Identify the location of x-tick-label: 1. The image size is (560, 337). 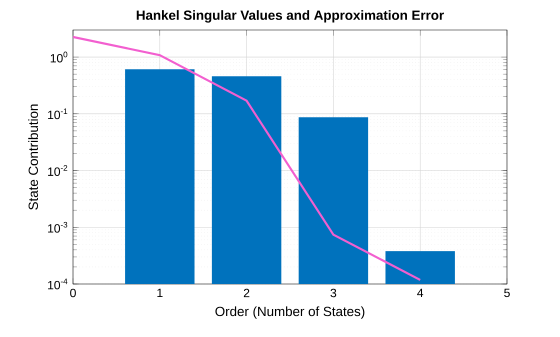
(160, 292).